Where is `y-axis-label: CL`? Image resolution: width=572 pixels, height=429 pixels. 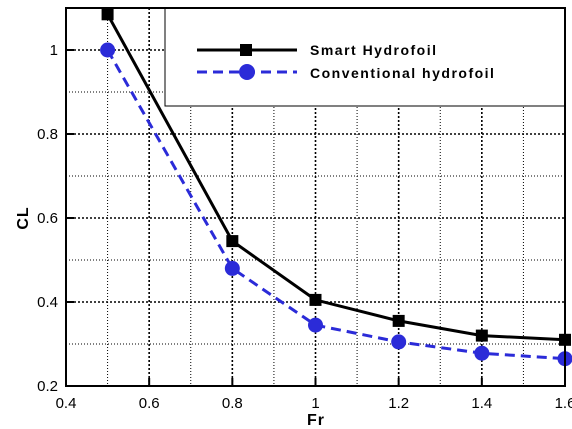
y-axis-label: CL is located at coordinates (23, 217).